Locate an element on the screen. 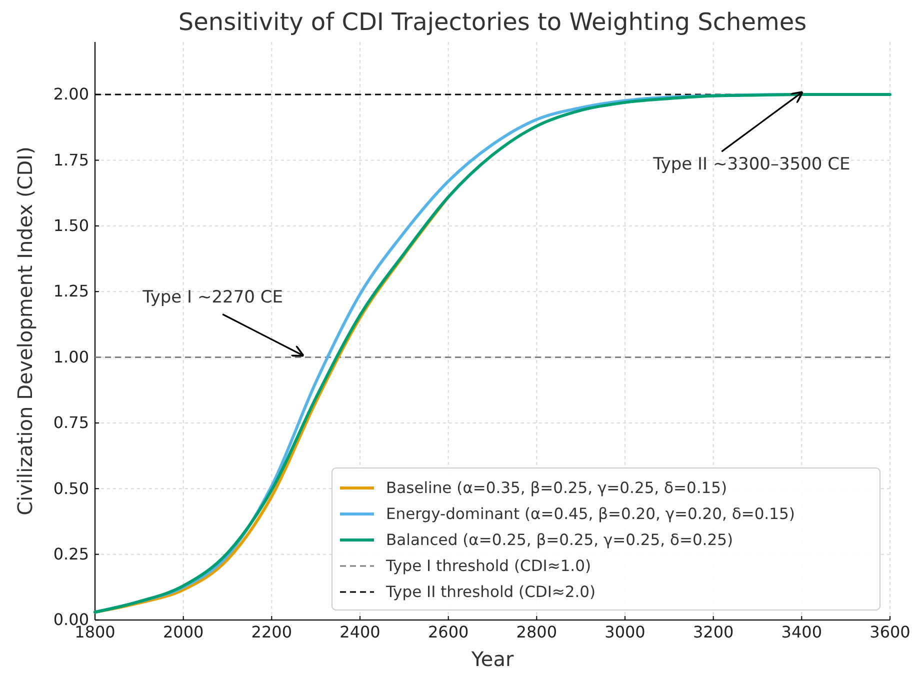 The image size is (914, 675). x-tick-label: 3400 is located at coordinates (801, 632).